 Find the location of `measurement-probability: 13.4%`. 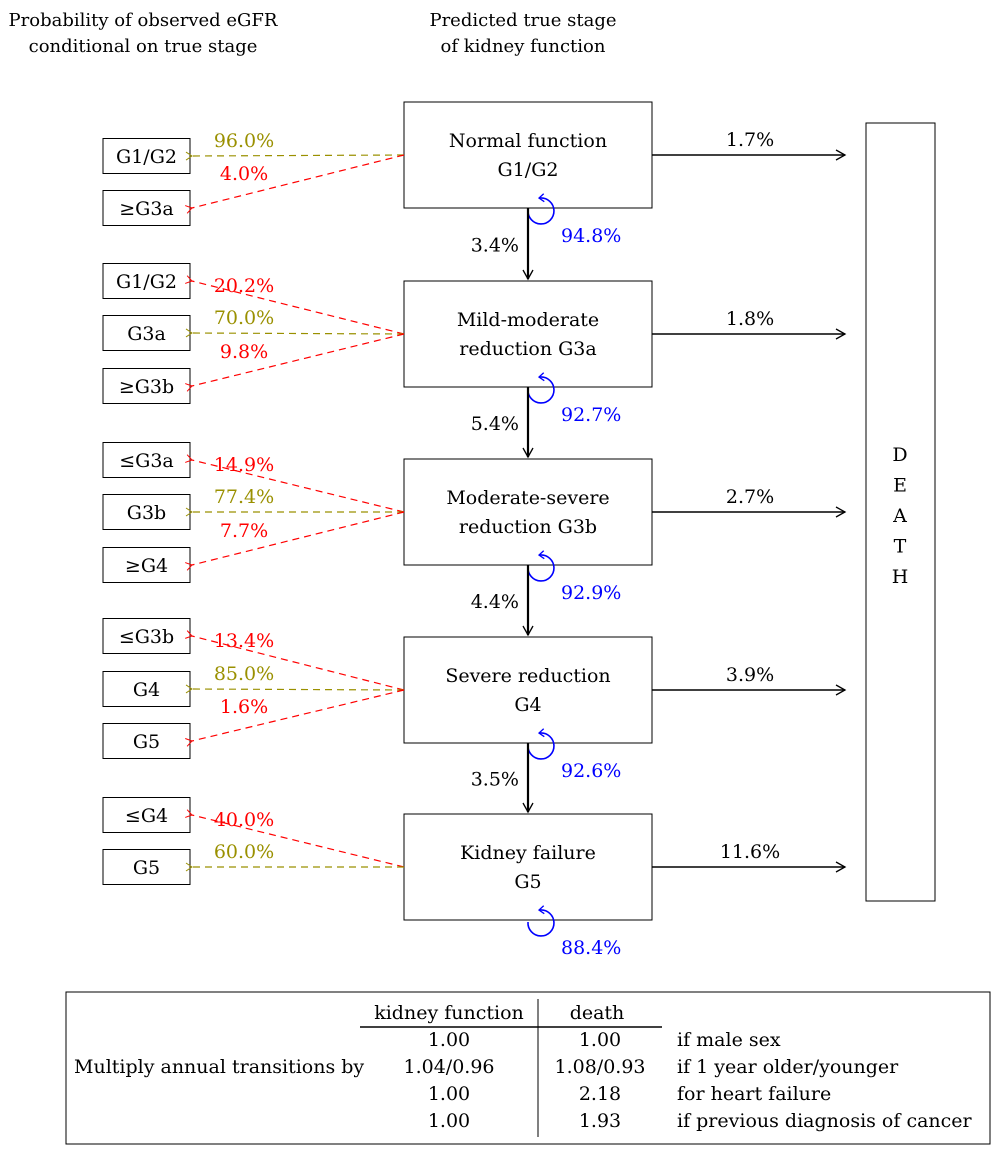

measurement-probability: 13.4% is located at coordinates (244, 641).